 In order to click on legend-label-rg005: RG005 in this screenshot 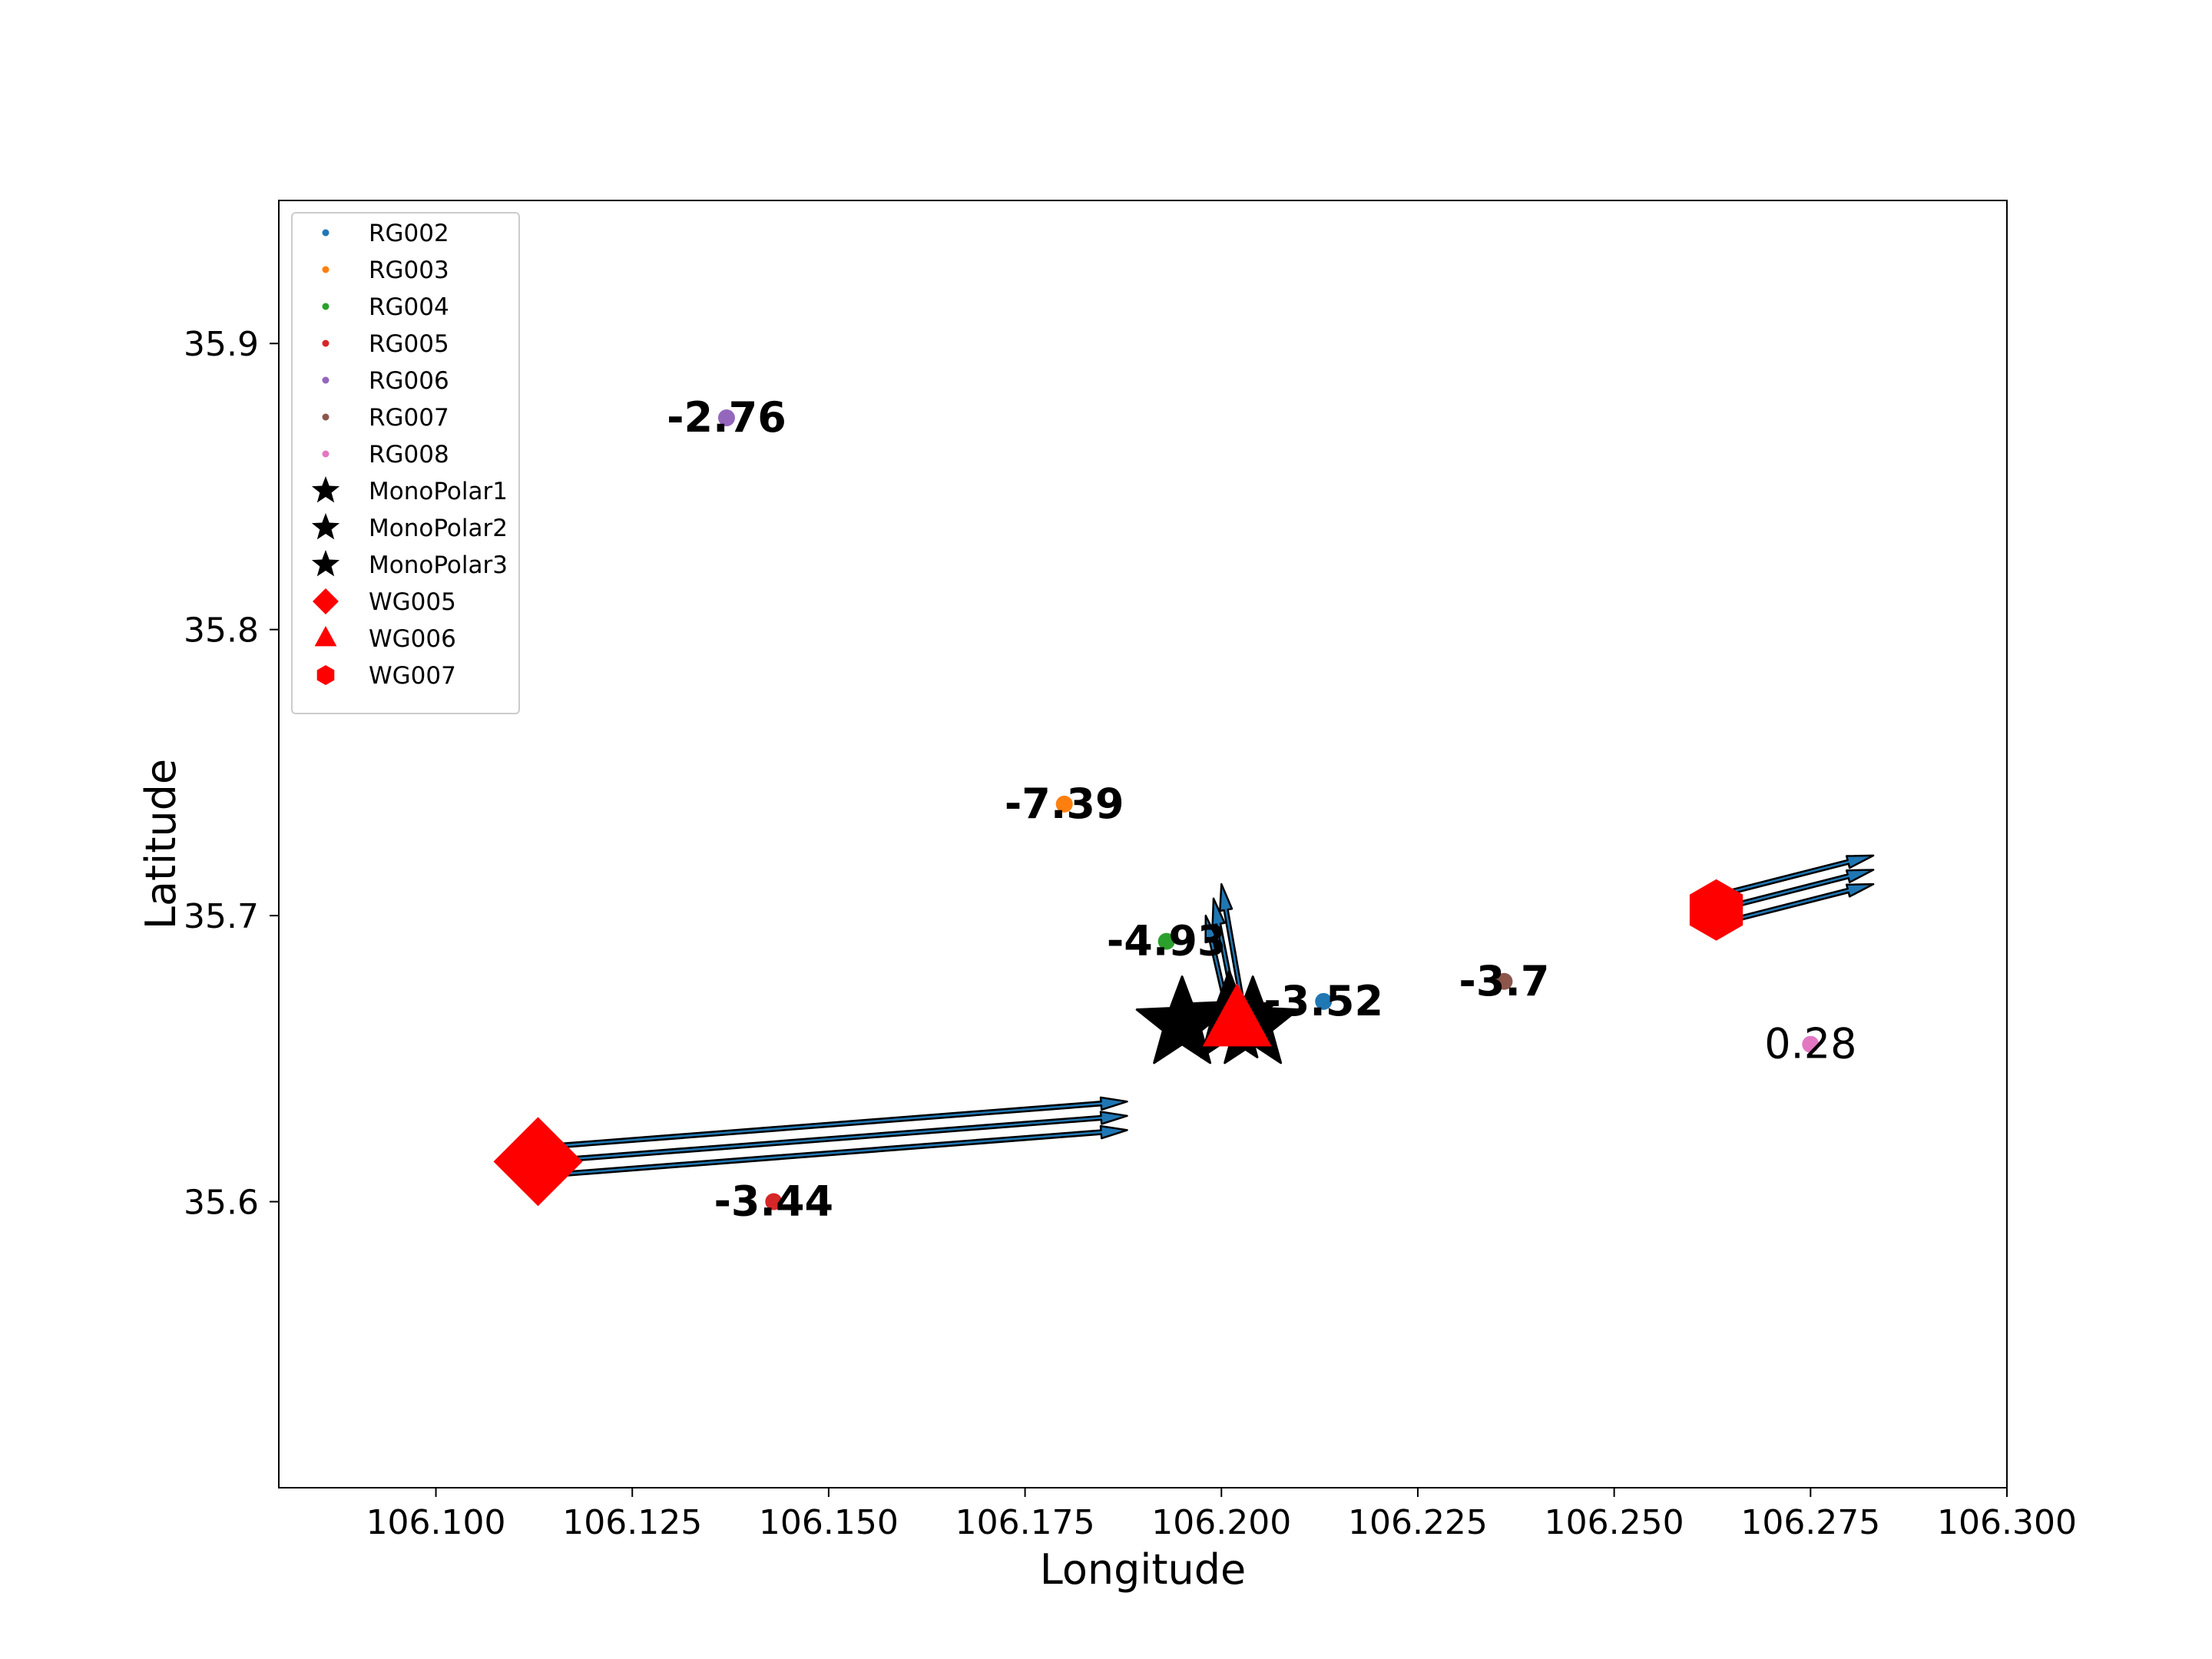, I will do `click(409, 344)`.